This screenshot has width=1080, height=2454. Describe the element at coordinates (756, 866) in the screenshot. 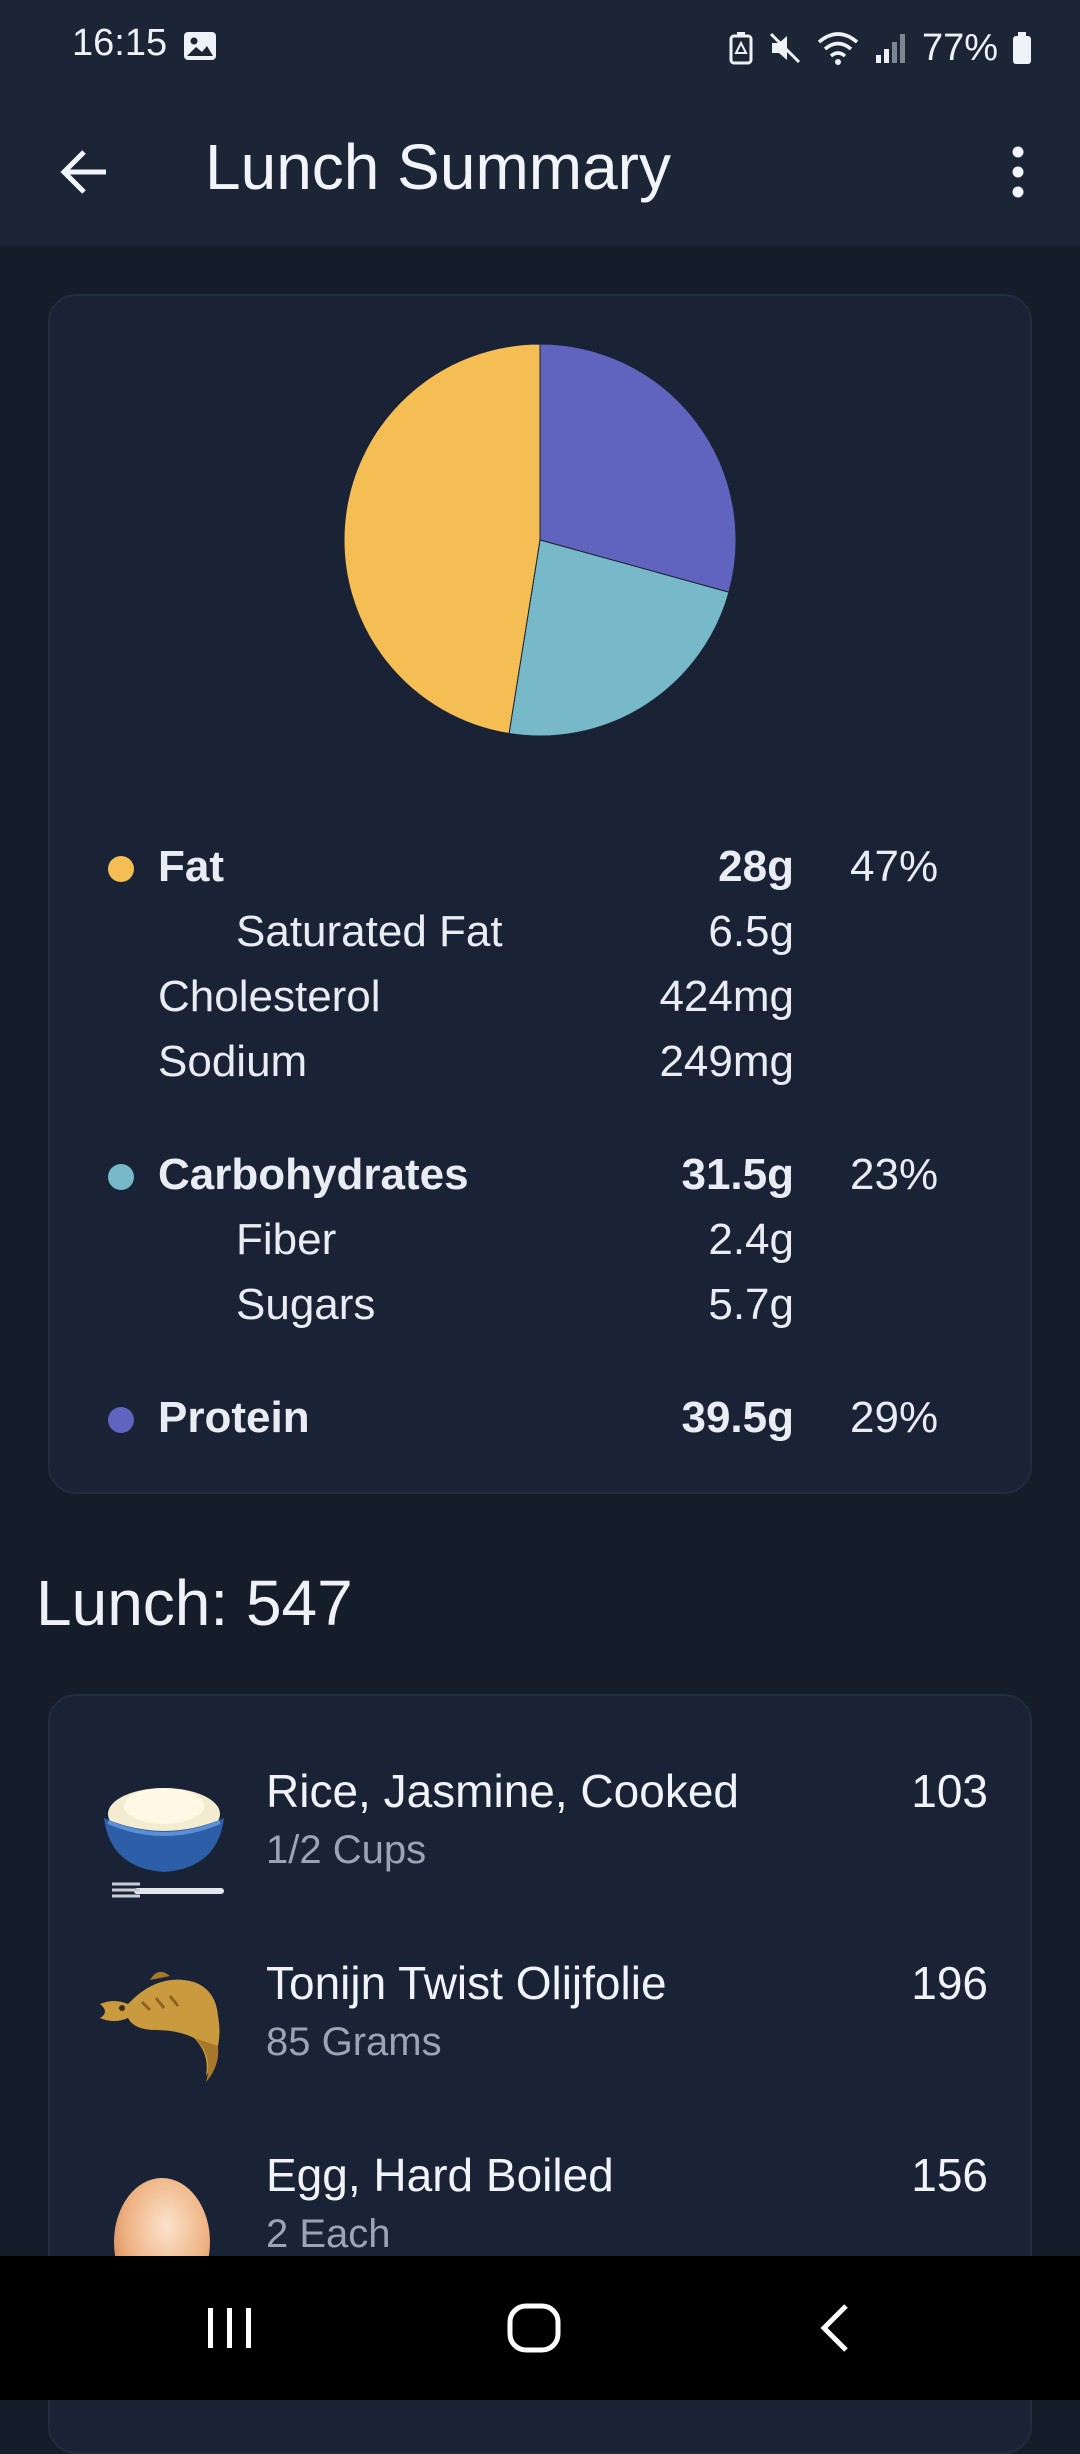

I see `fat-amount: 28g` at that location.